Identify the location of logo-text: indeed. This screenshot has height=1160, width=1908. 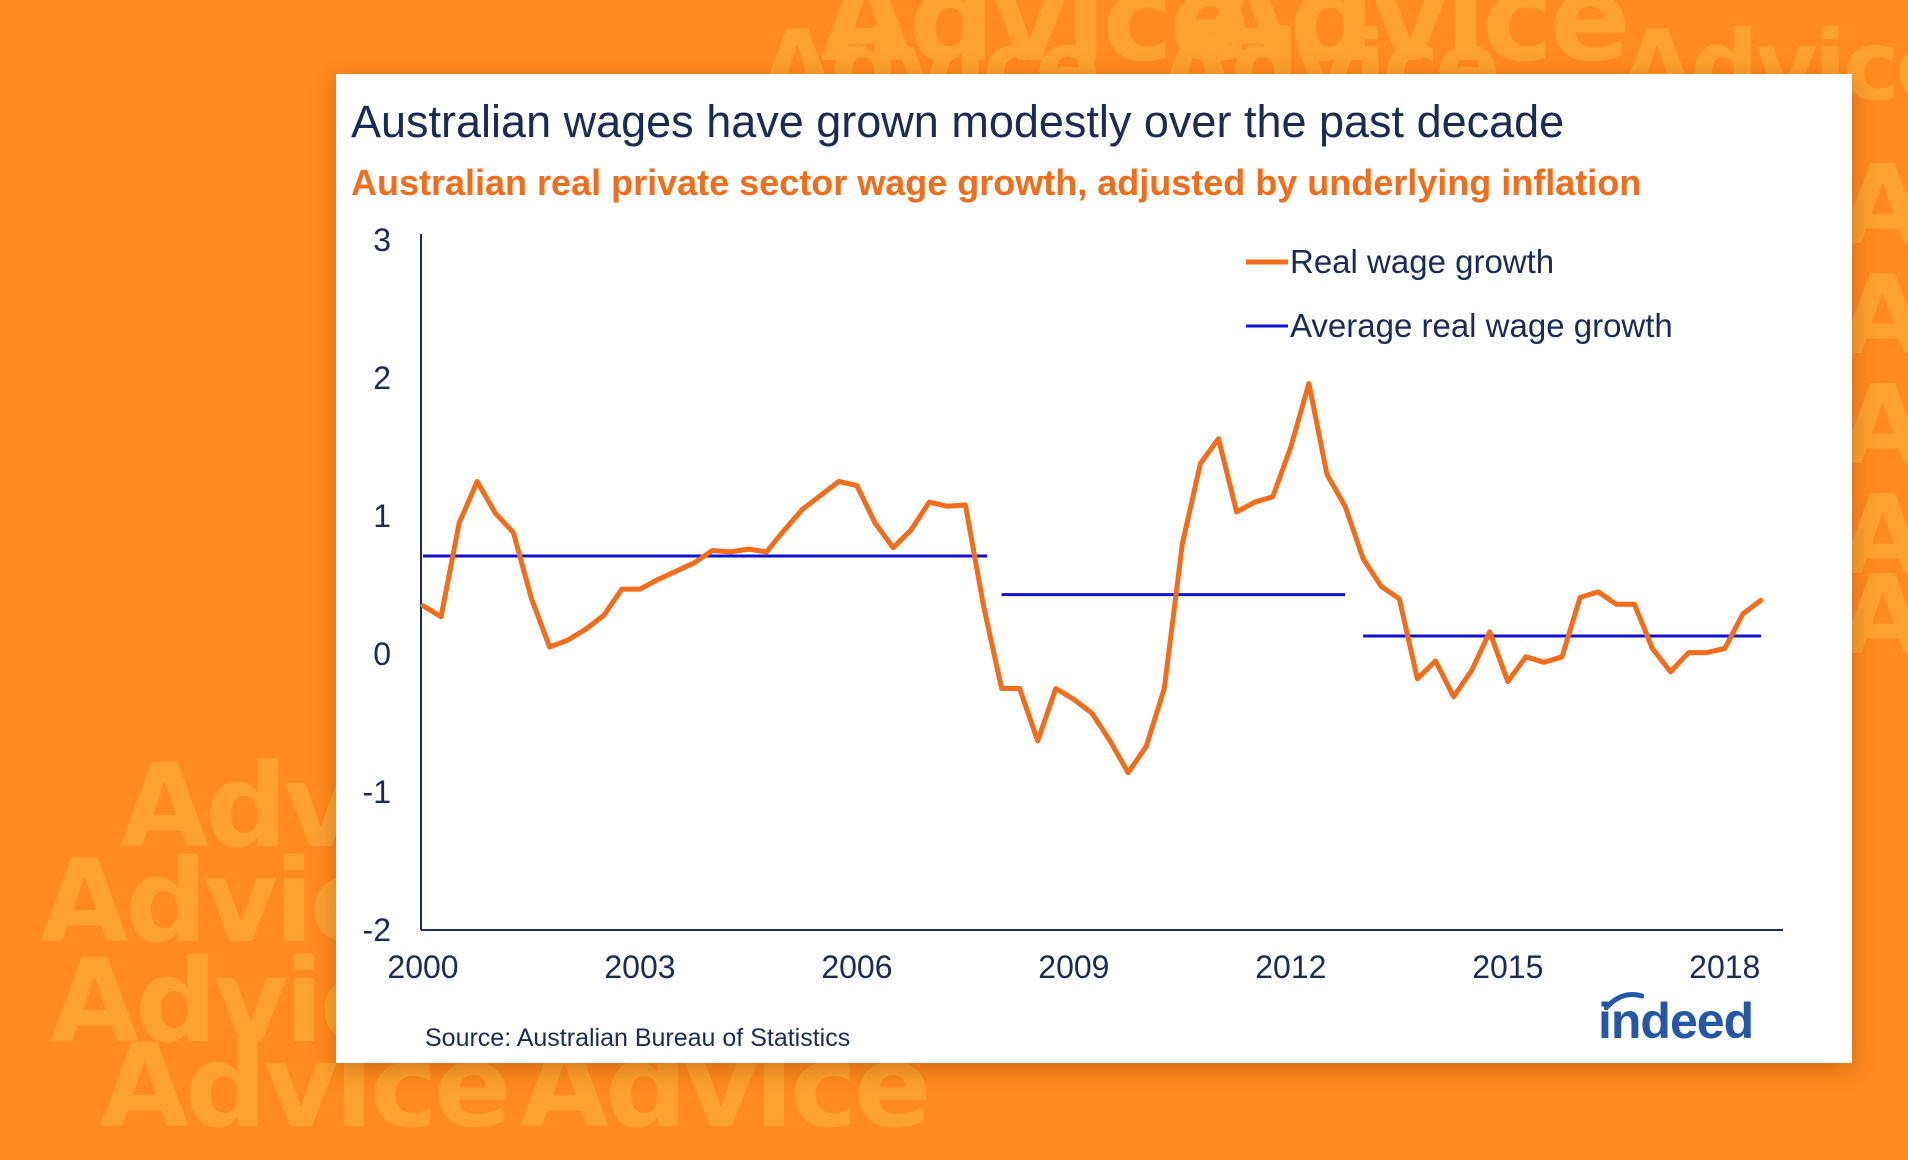
(1676, 1021).